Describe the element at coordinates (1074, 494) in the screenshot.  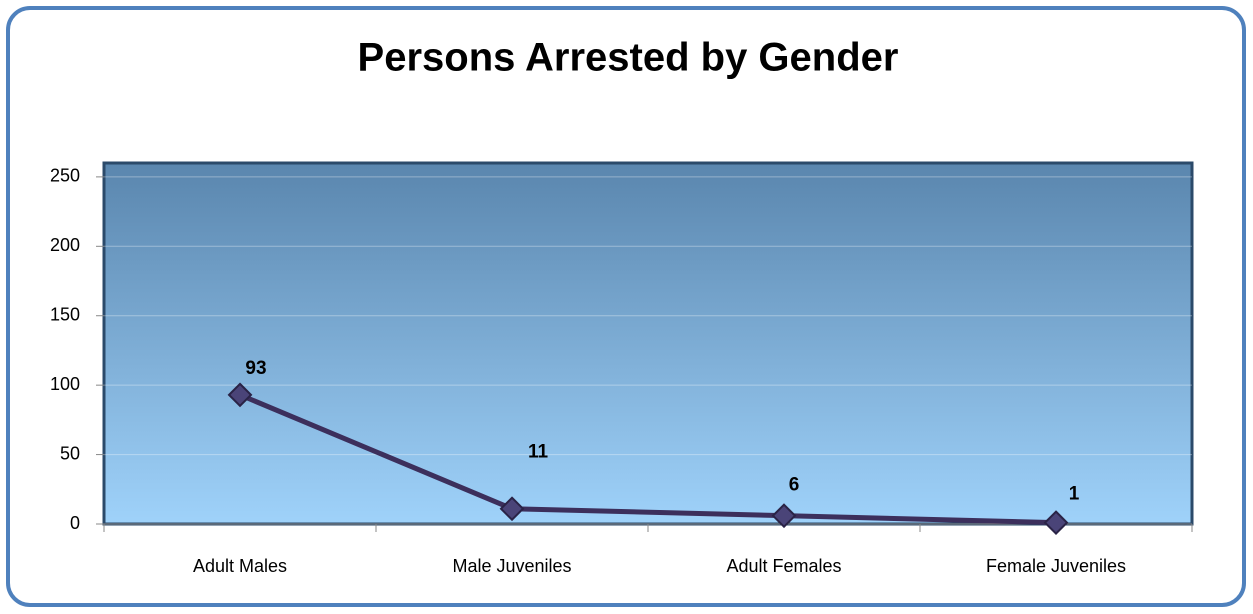
I see `data-label: 1` at that location.